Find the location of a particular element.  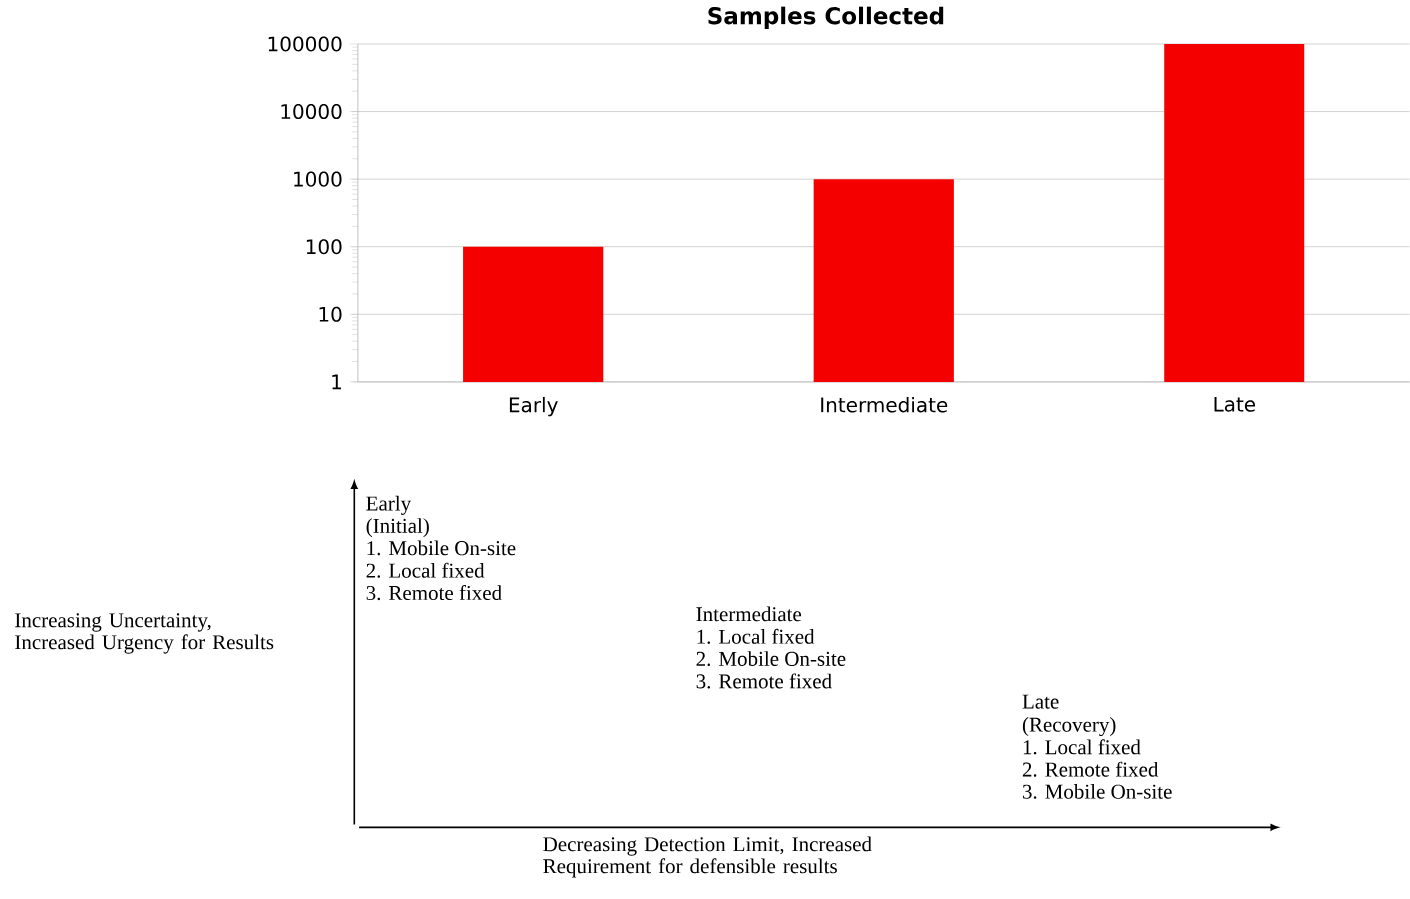

text: Decreasing Detection Limit, Increased Requirement for defensible results is located at coordinates (707, 857).